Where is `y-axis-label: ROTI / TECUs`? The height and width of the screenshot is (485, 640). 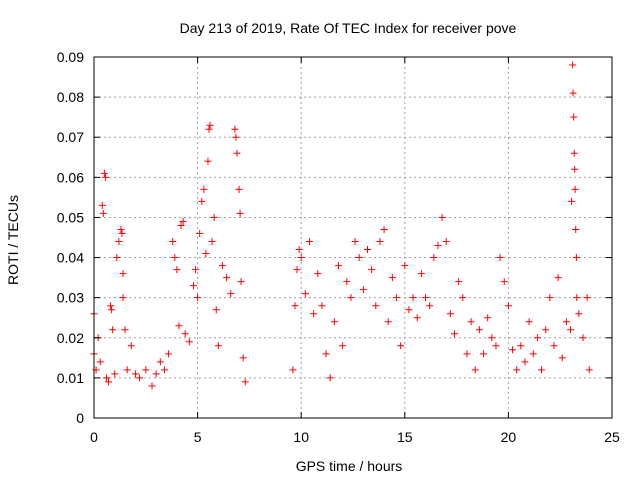
y-axis-label: ROTI / TECUs is located at coordinates (13, 240).